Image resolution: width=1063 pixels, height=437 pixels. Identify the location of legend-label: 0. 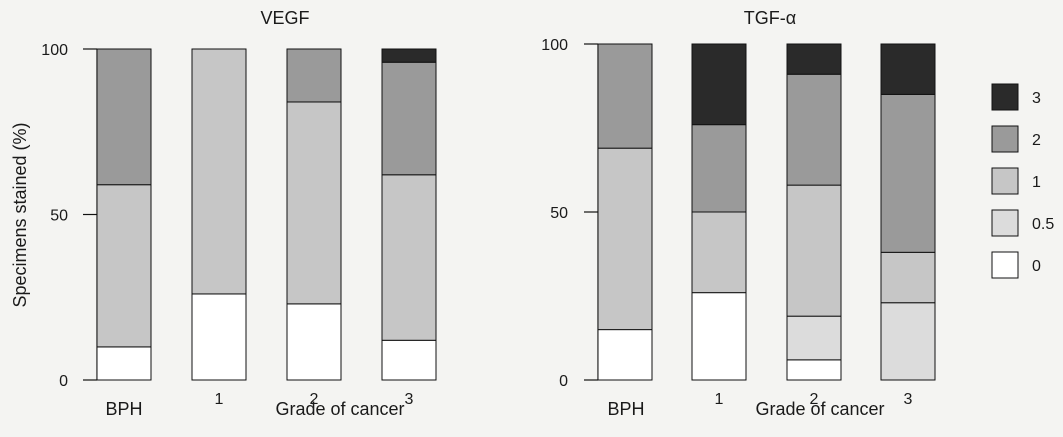
(1036, 266).